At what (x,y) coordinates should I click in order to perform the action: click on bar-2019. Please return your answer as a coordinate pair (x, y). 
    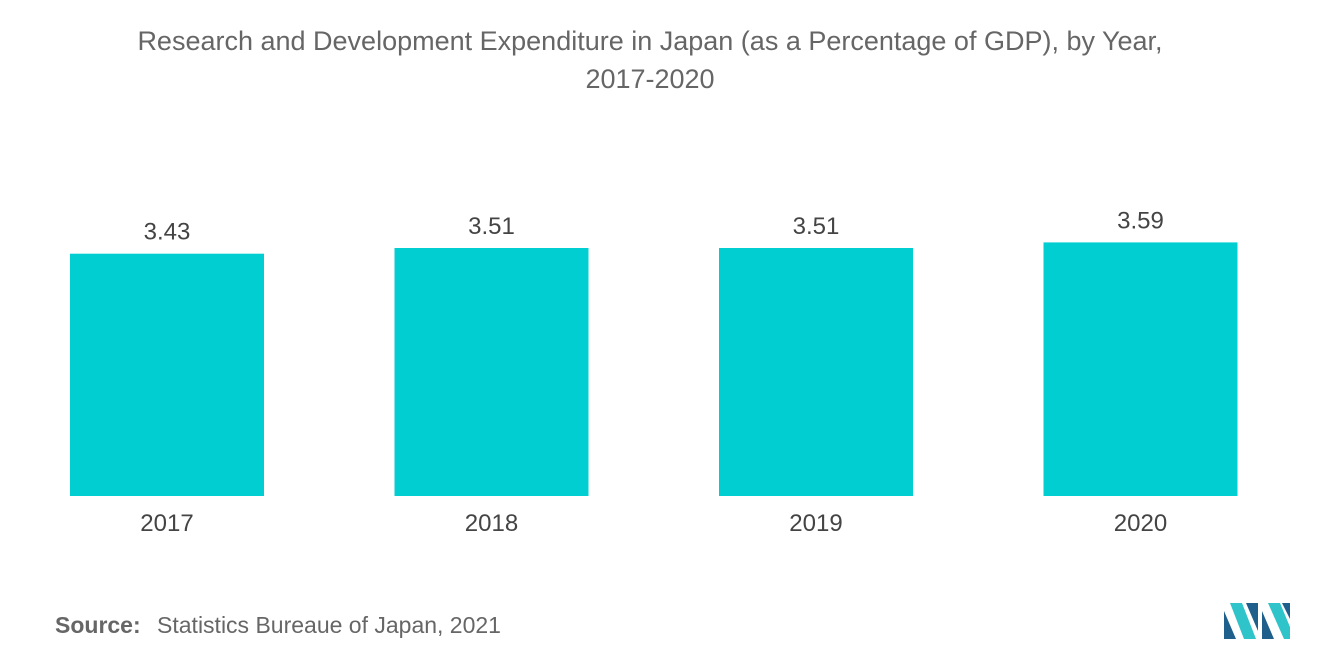
    Looking at the image, I should click on (816, 372).